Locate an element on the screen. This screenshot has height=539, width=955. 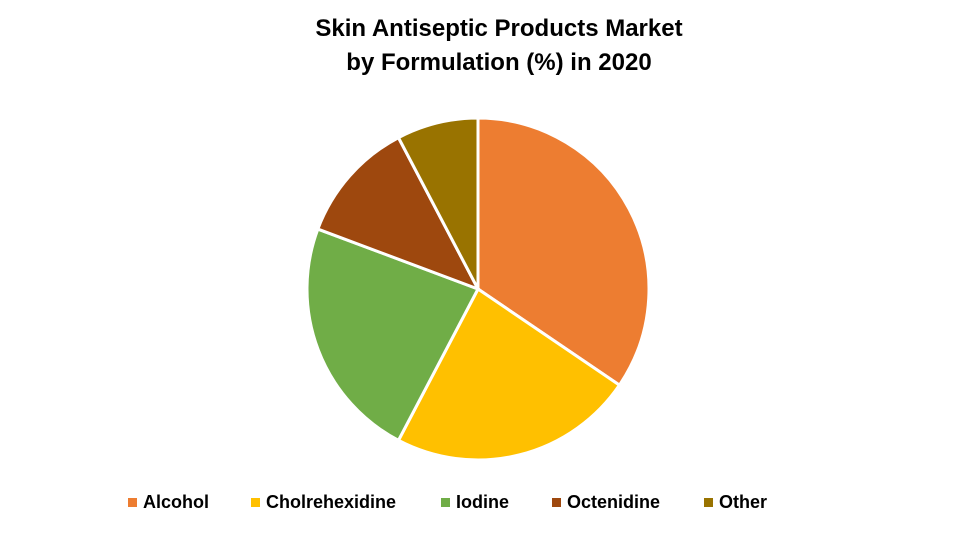
legend-item-cholrehexidine: Cholrehexidine is located at coordinates (323, 502).